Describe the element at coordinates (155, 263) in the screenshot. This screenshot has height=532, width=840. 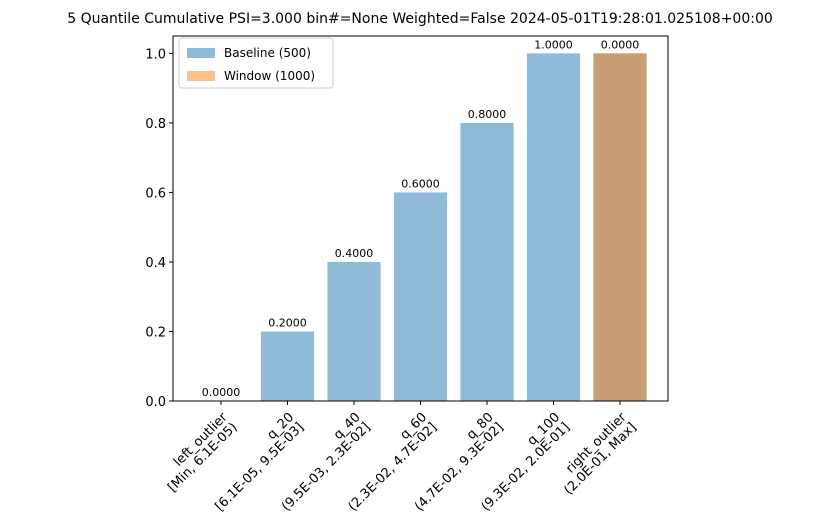
I see `y-tick-label: 0.4` at that location.